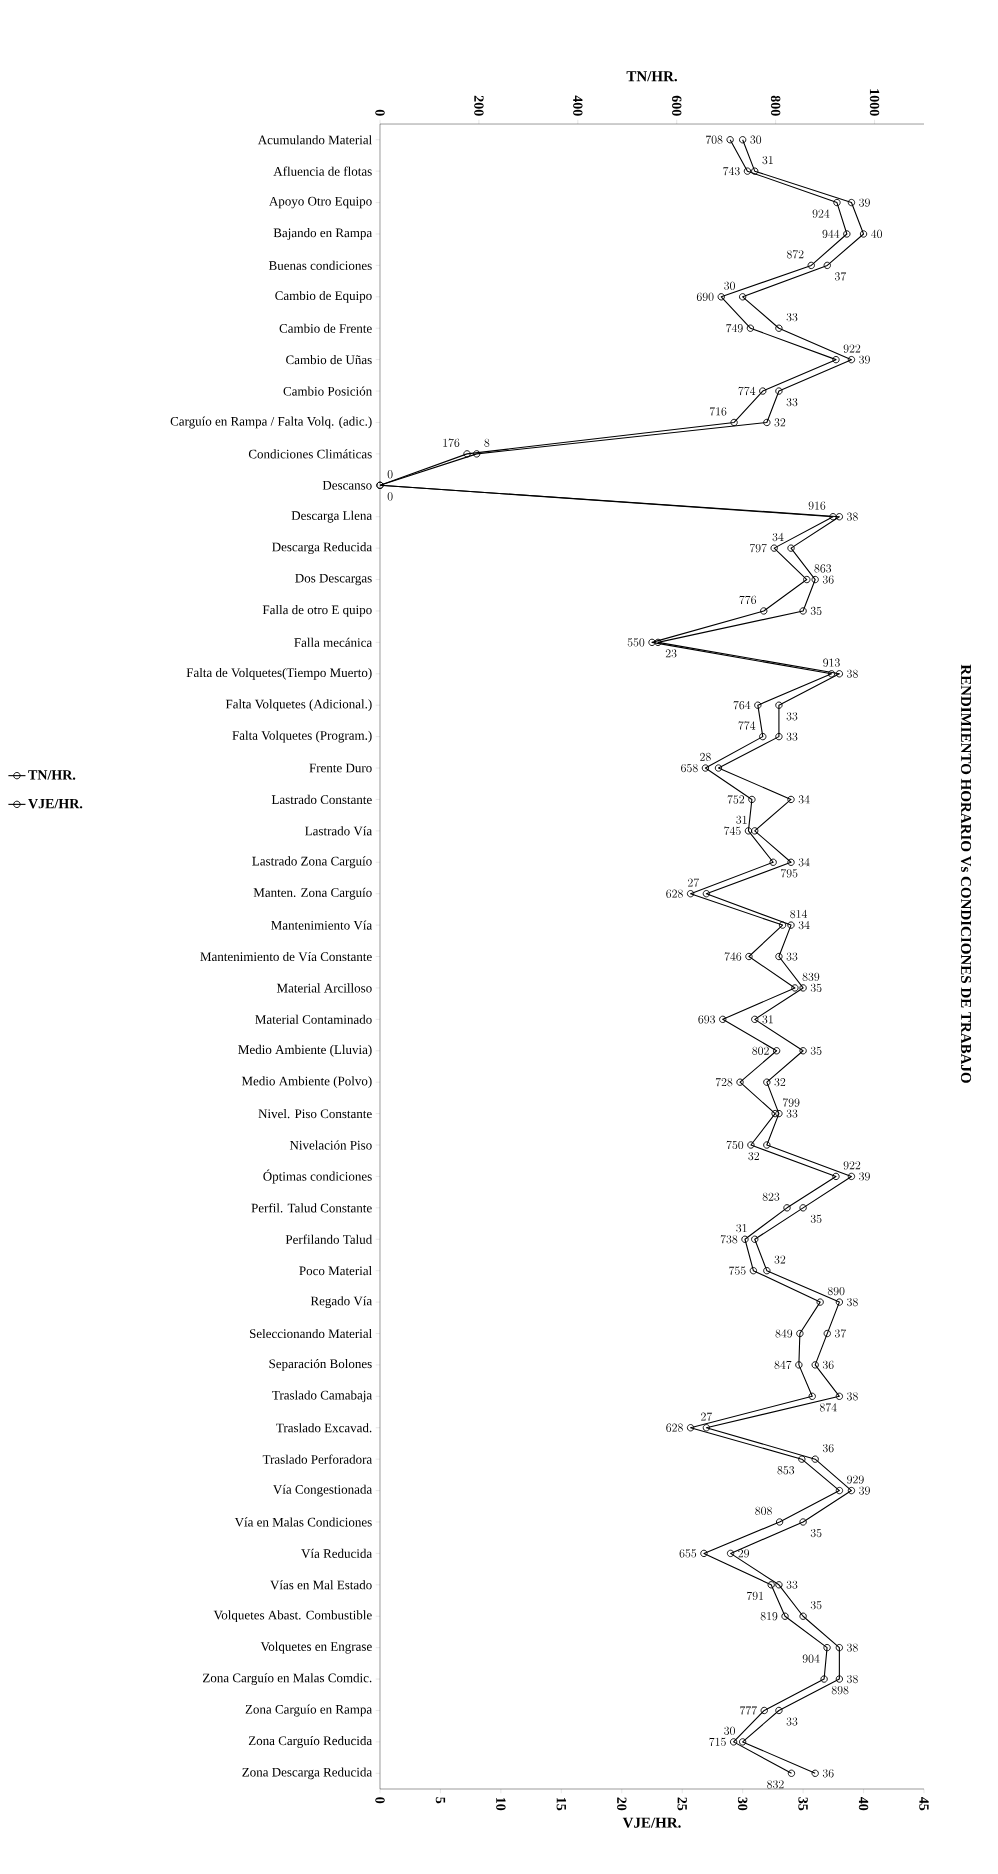 This screenshot has width=998, height=1874. I want to click on y-tick-label: Cambio de Frente, so click(325, 328).